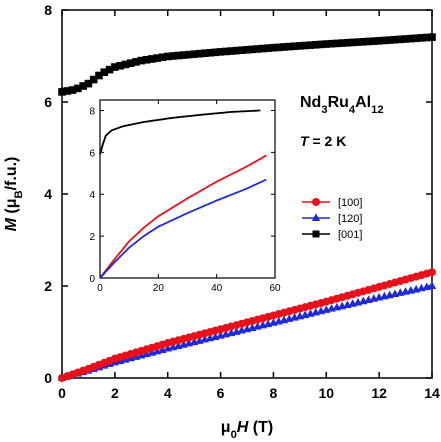 The width and height of the screenshot is (441, 442). What do you see at coordinates (326, 393) in the screenshot?
I see `x-tick-label: 10` at bounding box center [326, 393].